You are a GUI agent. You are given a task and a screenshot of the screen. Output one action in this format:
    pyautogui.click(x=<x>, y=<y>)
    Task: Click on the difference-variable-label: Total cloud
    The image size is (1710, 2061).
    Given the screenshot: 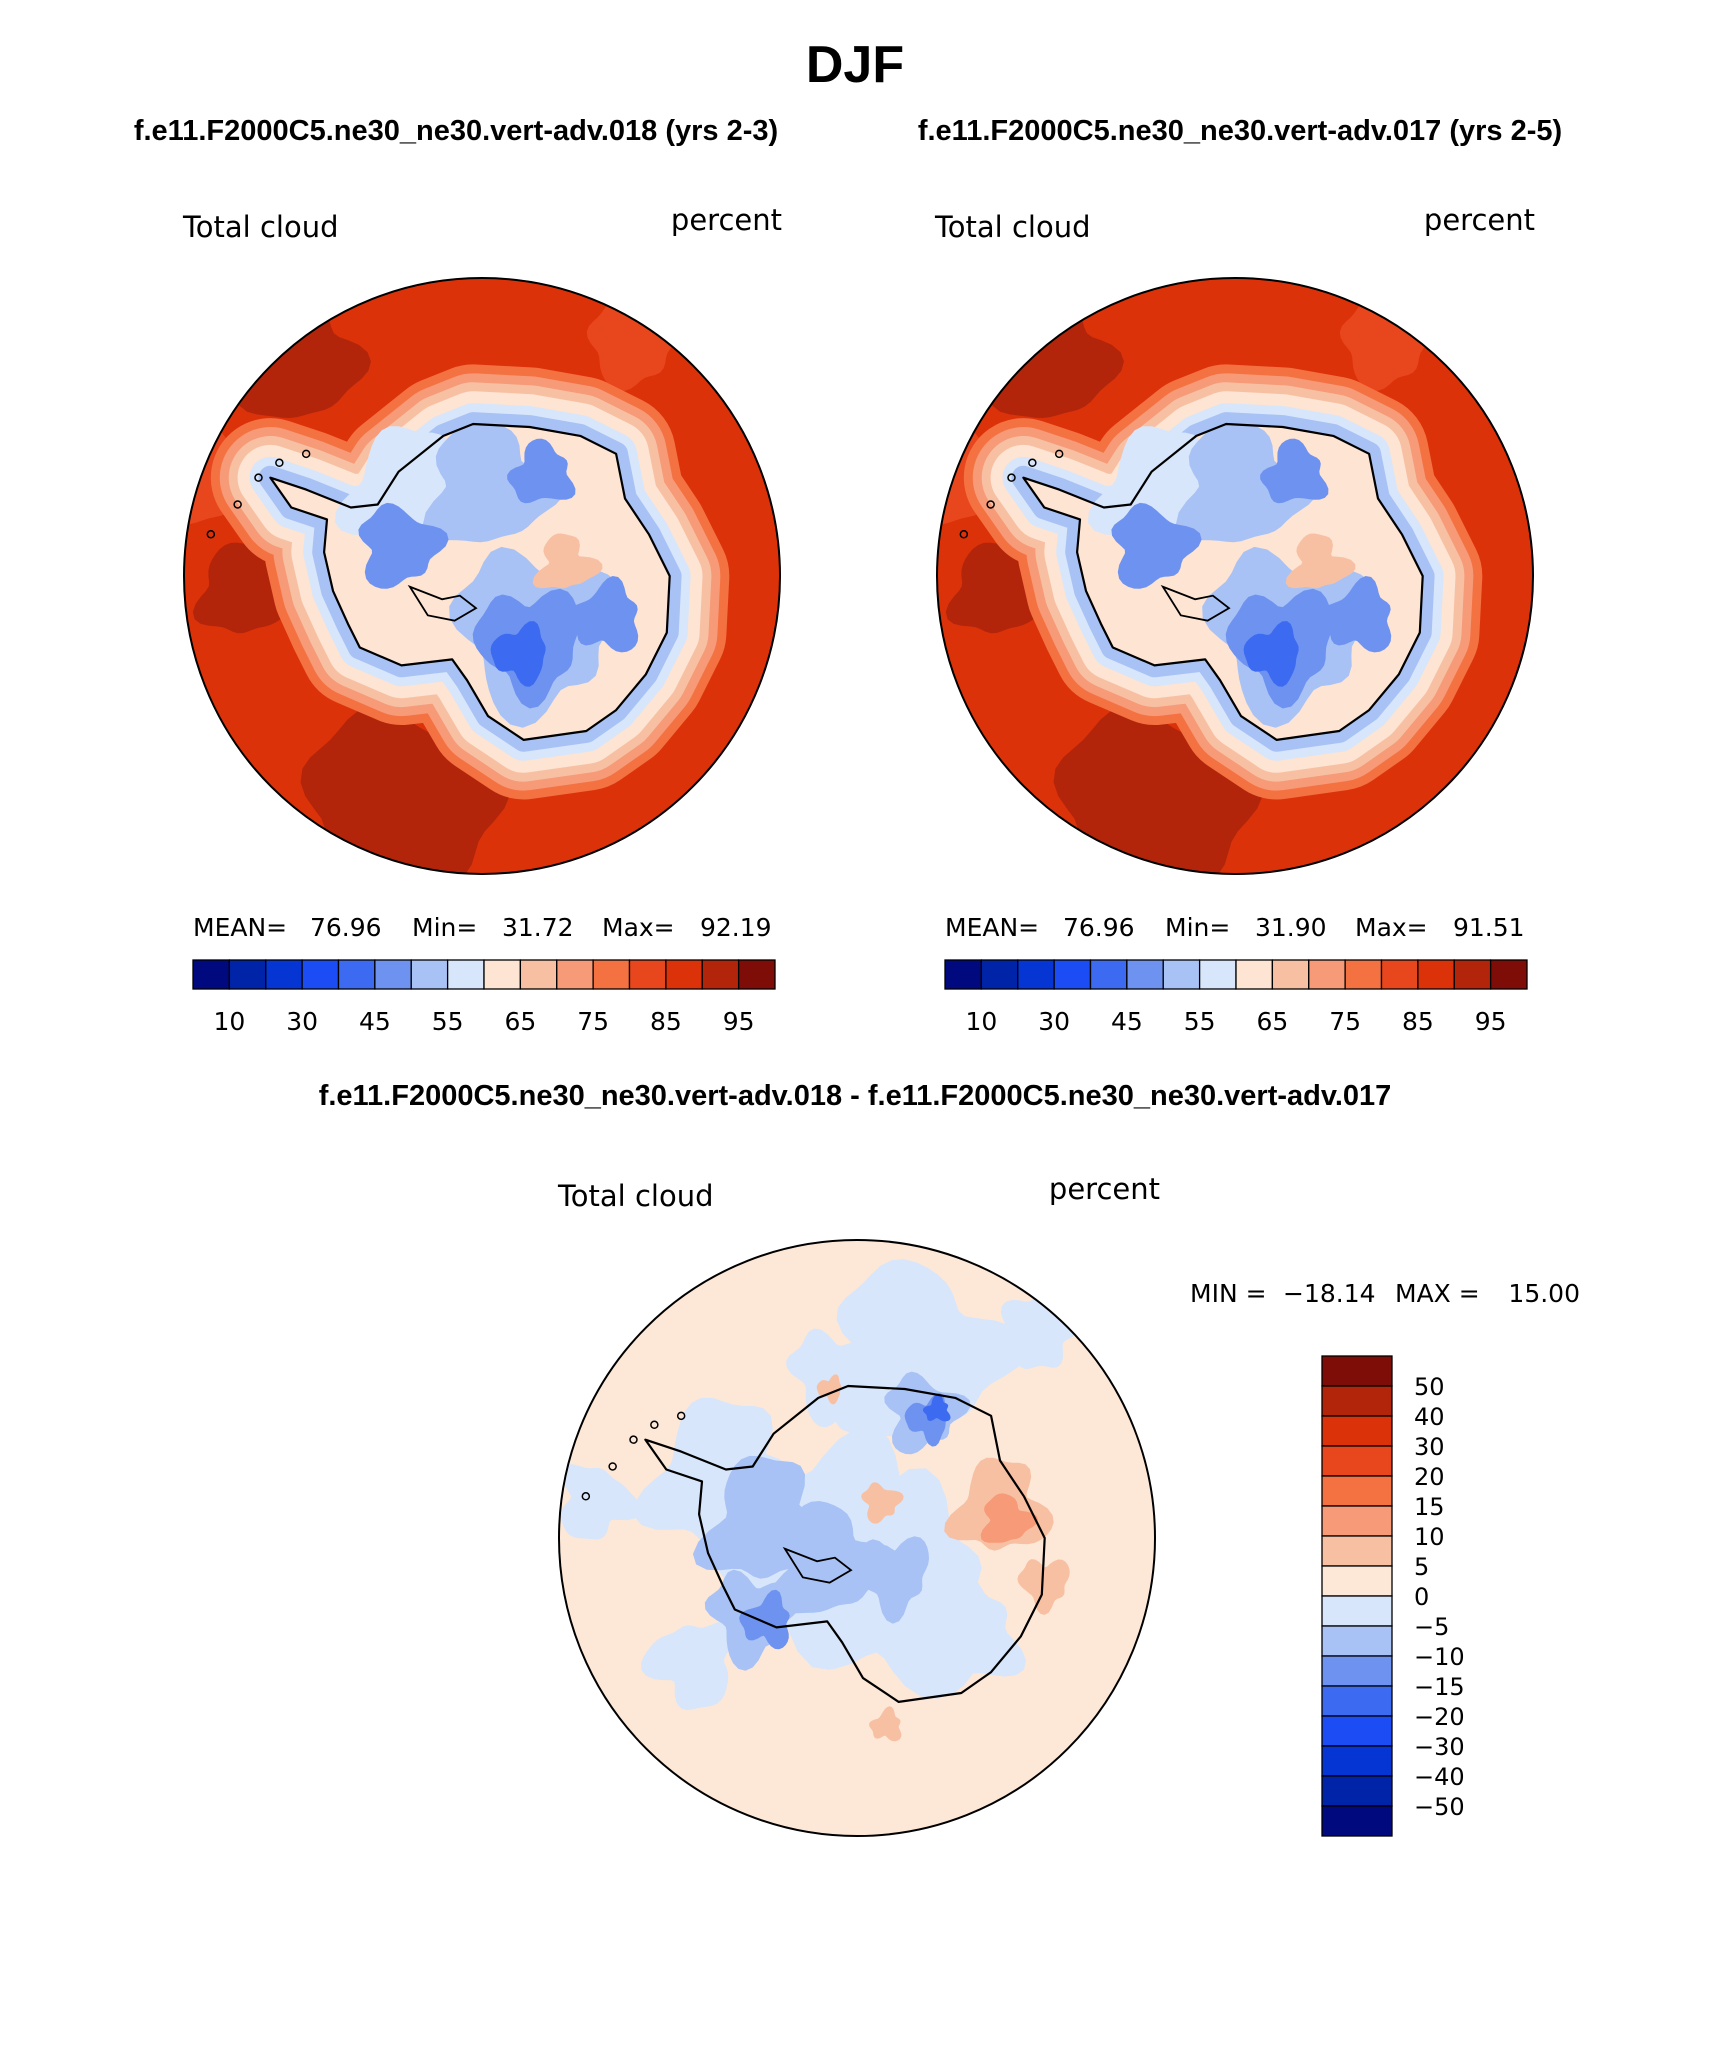 What is the action you would take?
    pyautogui.click(x=635, y=1196)
    